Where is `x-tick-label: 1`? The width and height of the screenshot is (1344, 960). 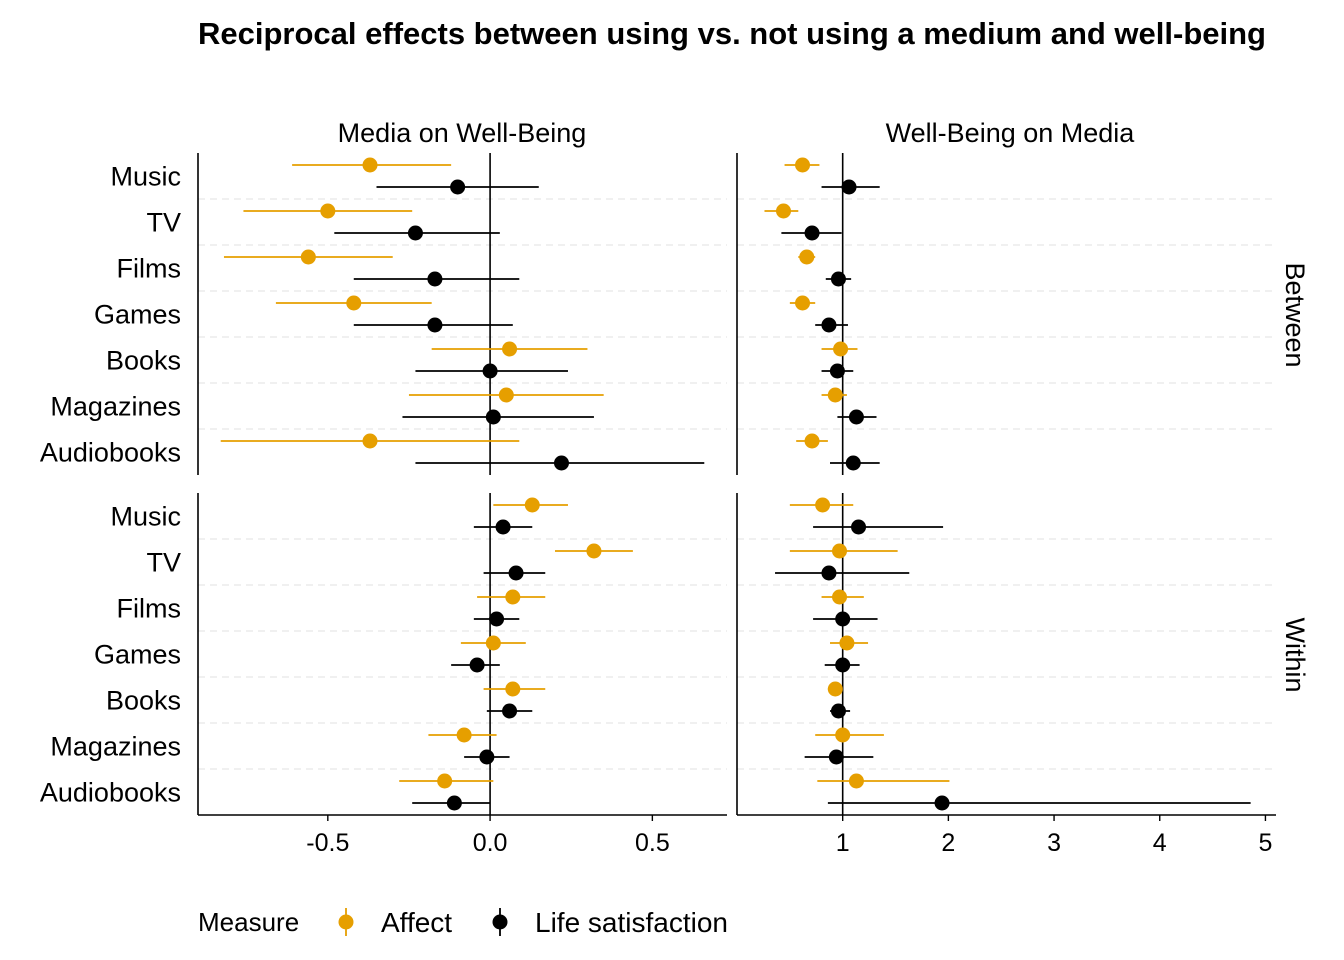
x-tick-label: 1 is located at coordinates (843, 843).